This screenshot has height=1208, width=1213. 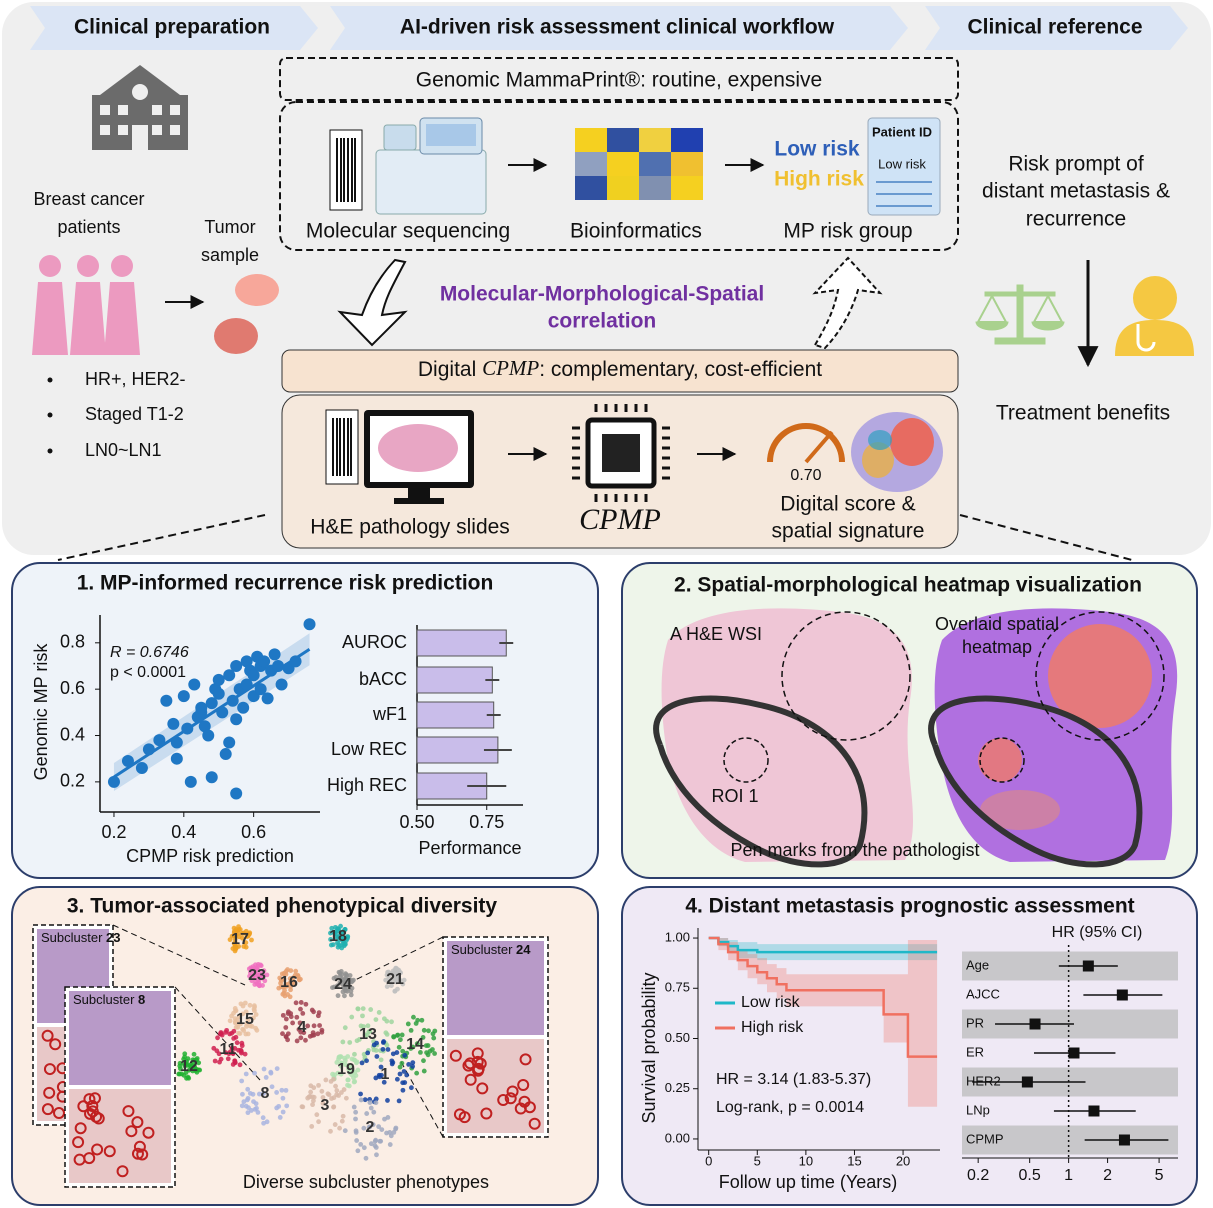 What do you see at coordinates (847, 504) in the screenshot?
I see `digital-output: Digital score &` at bounding box center [847, 504].